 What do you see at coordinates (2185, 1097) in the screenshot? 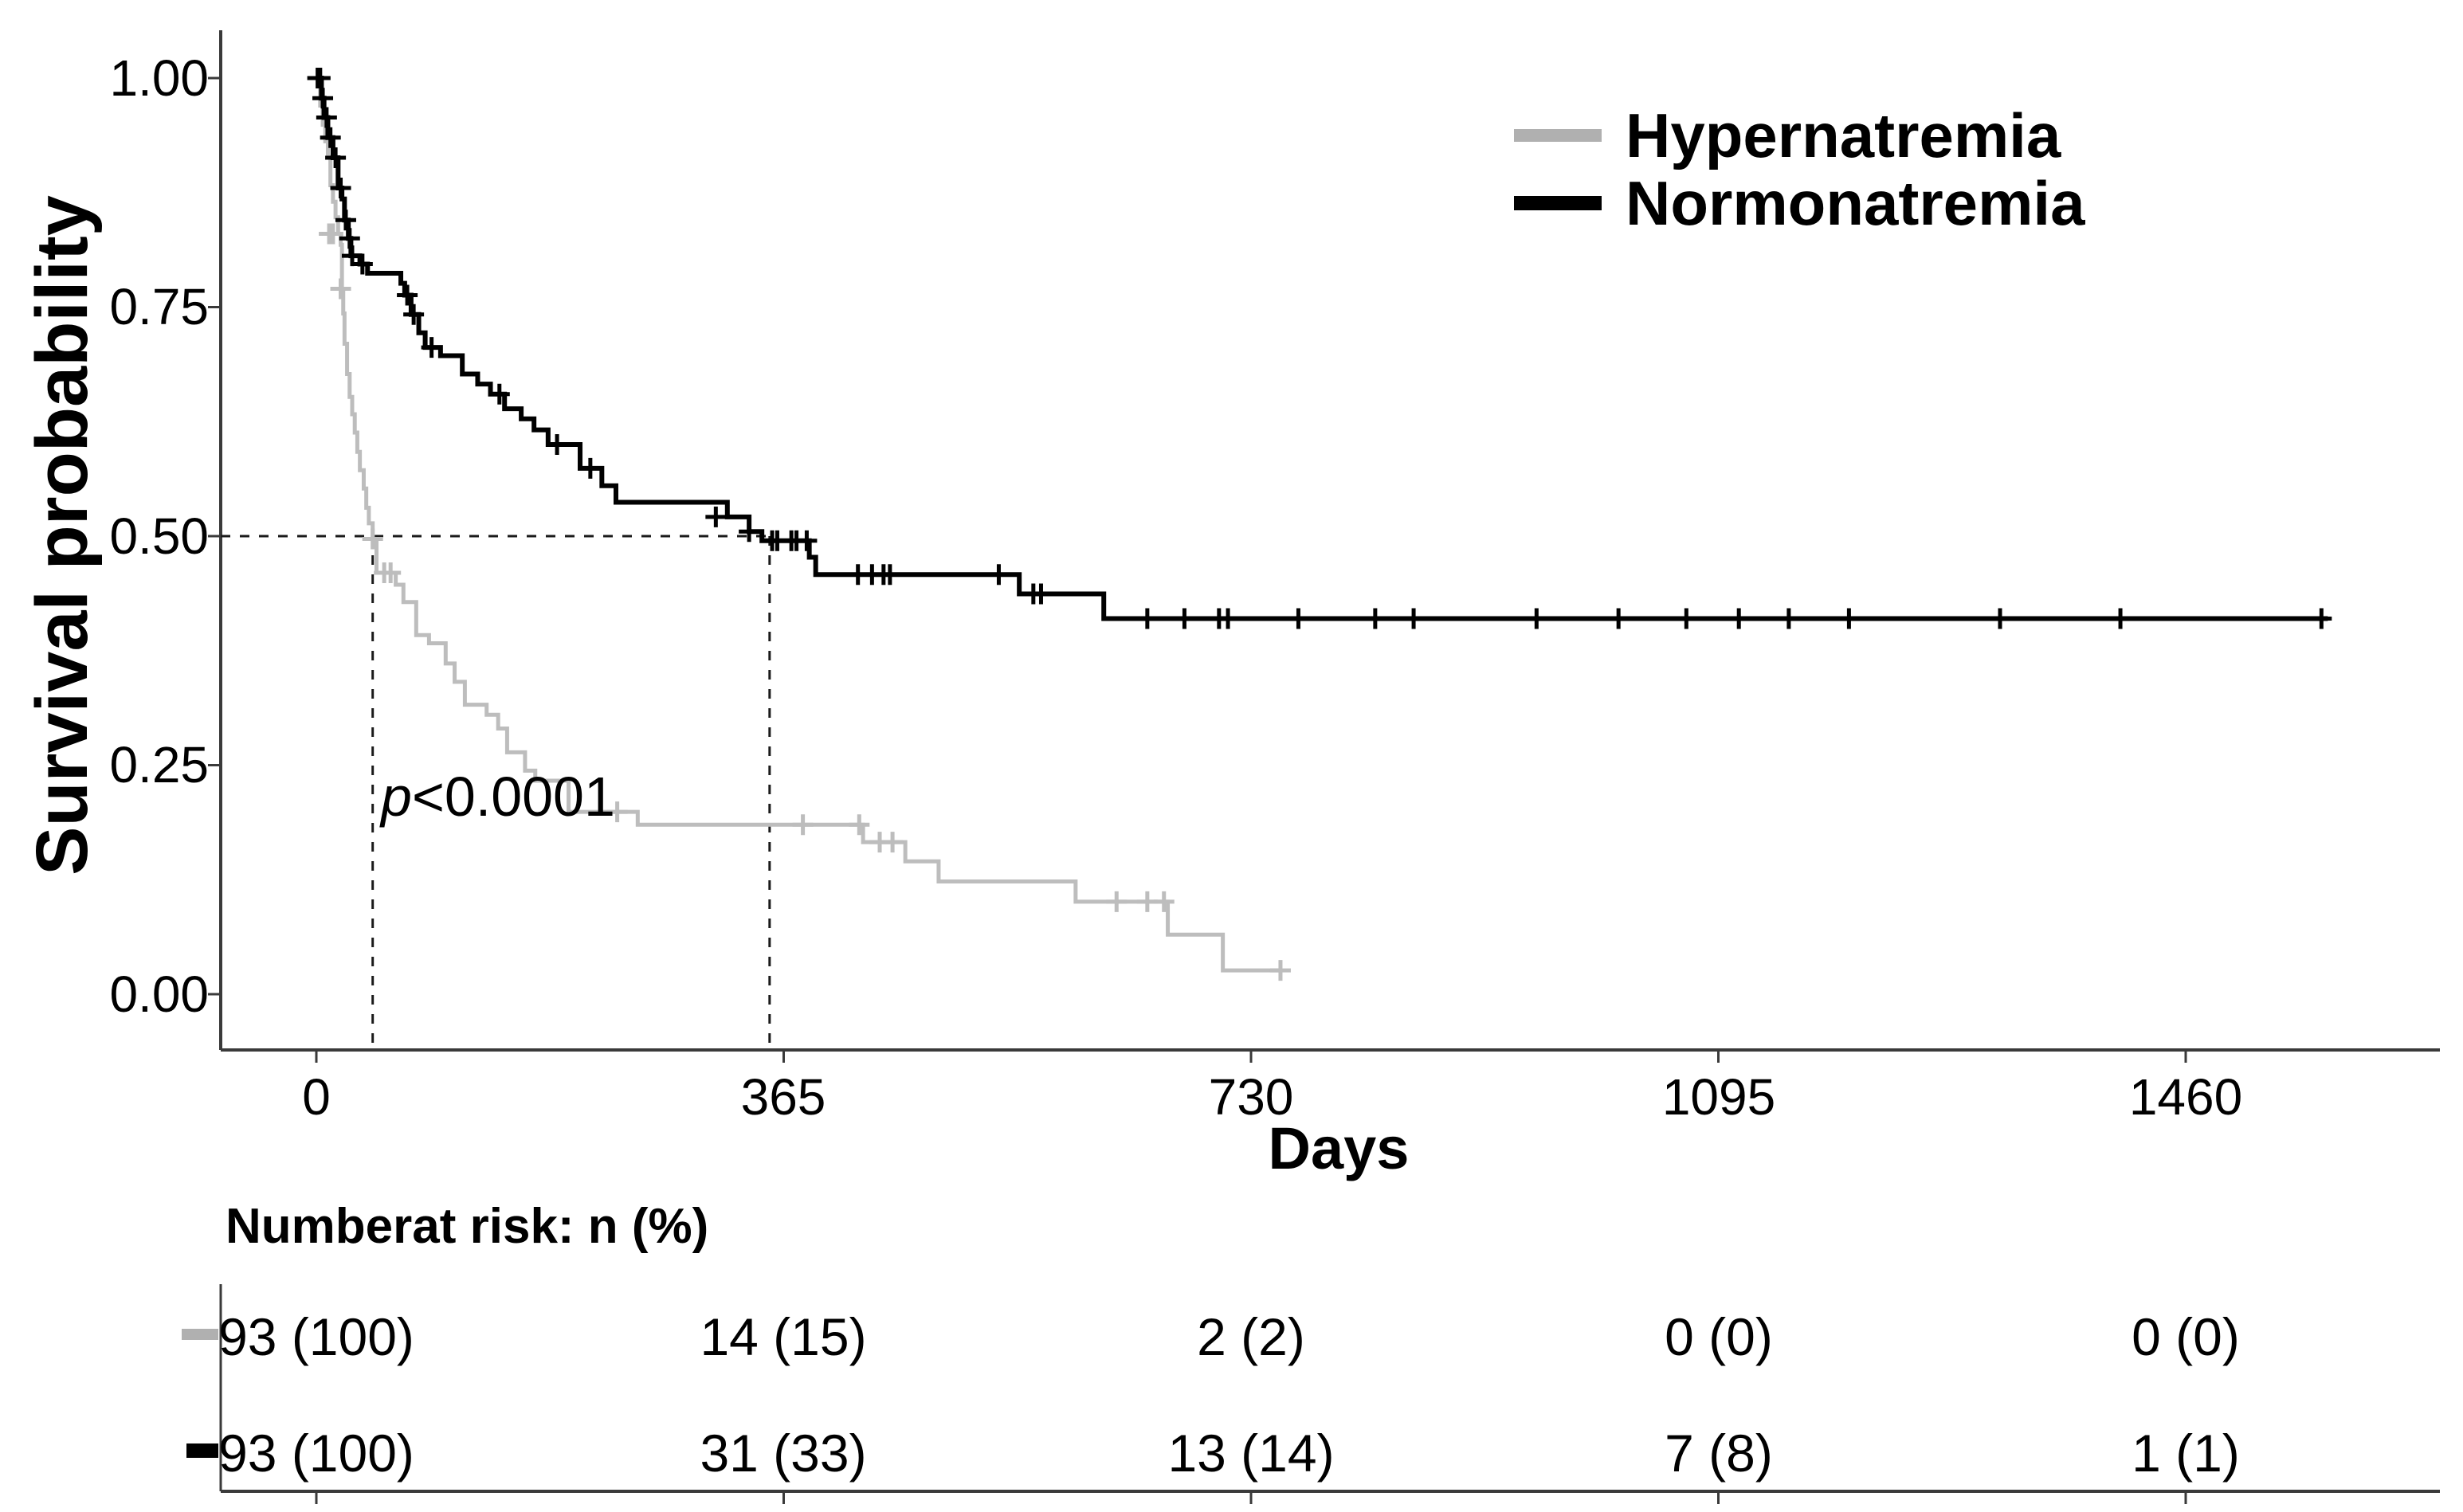
I see `x-tick-label: 1460` at bounding box center [2185, 1097].